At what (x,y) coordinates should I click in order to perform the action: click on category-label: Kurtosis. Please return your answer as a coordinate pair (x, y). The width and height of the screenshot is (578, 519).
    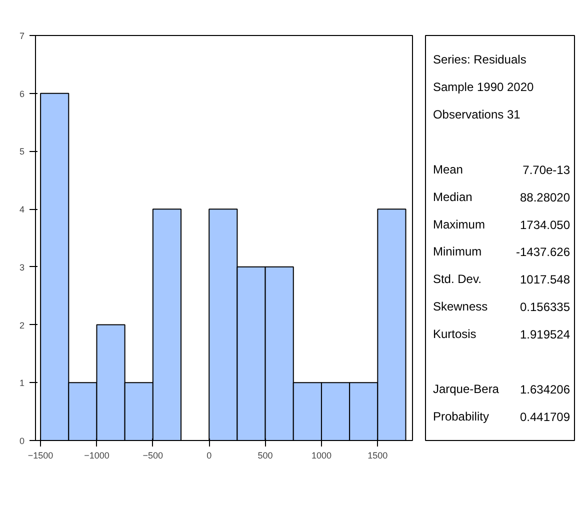
    Looking at the image, I should click on (454, 334).